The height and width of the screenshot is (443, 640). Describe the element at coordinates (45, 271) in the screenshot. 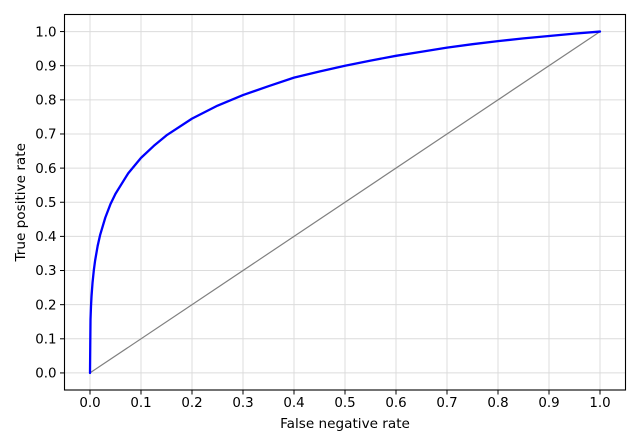

I see `y-tick-label: 0.3` at that location.